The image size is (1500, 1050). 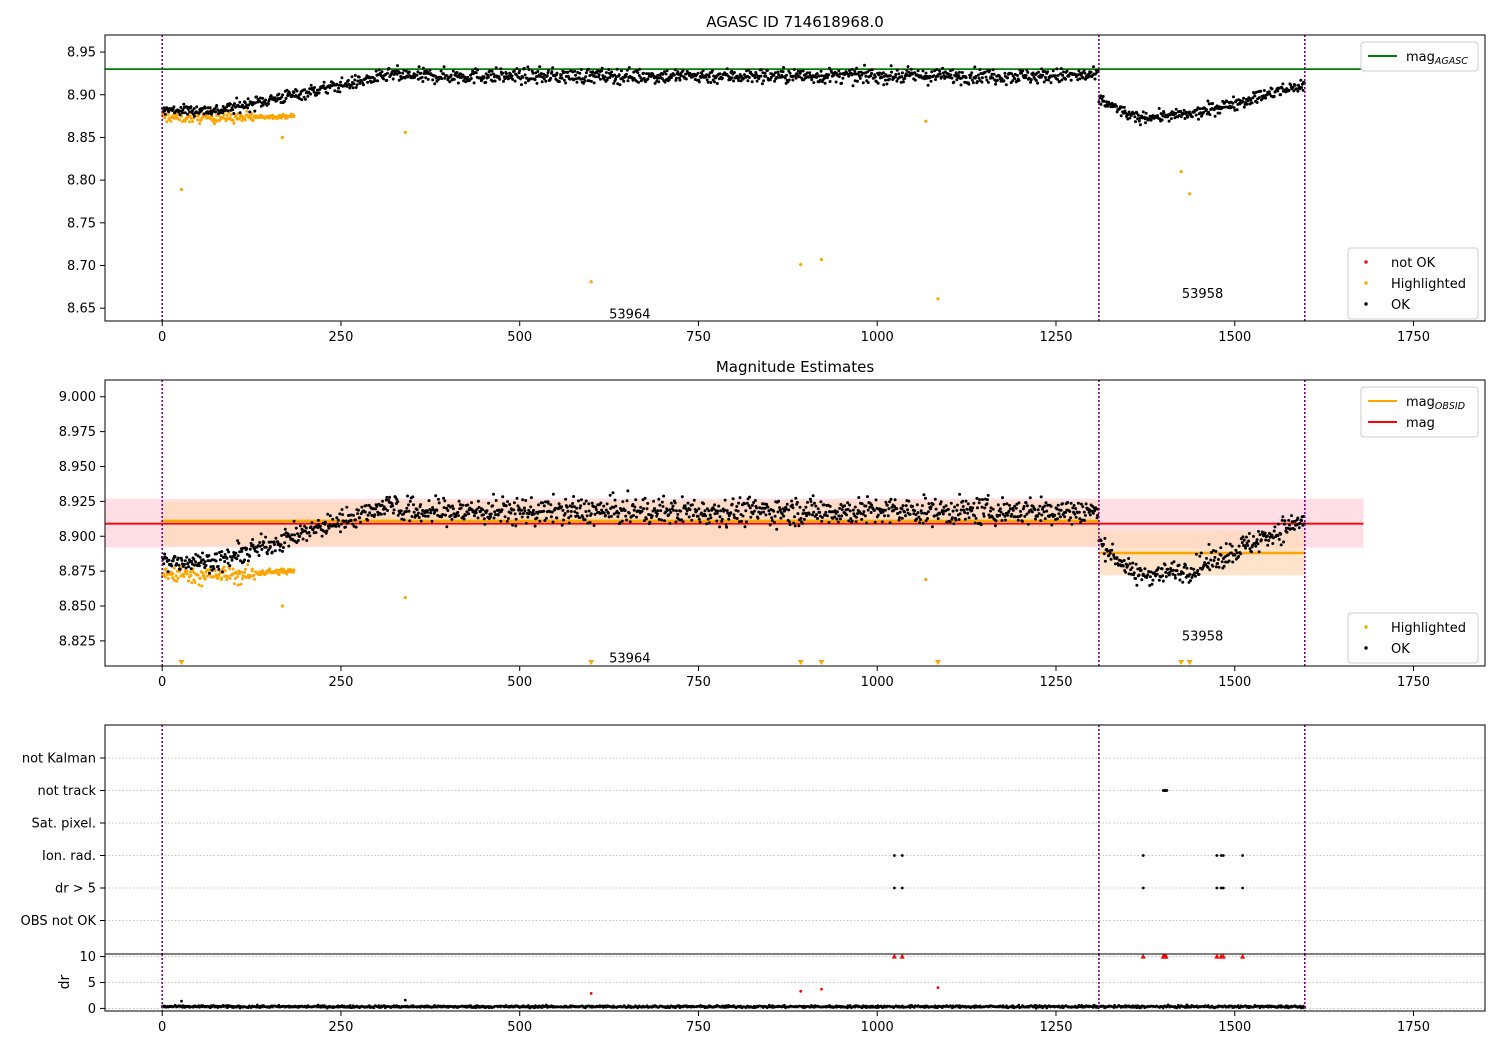 I want to click on legend-points-swatch, so click(x=1366, y=648).